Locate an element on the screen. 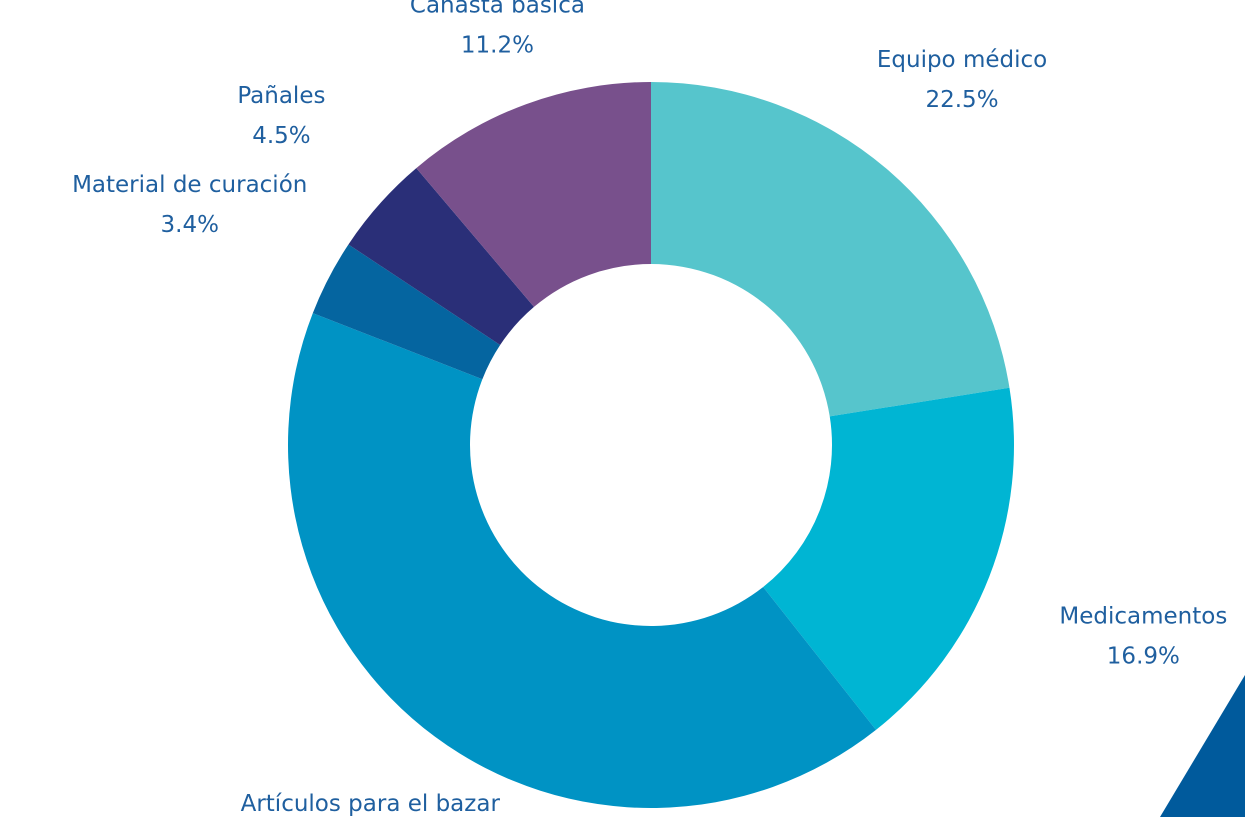 The width and height of the screenshot is (1245, 821). slice-value: 16.9% is located at coordinates (1143, 657).